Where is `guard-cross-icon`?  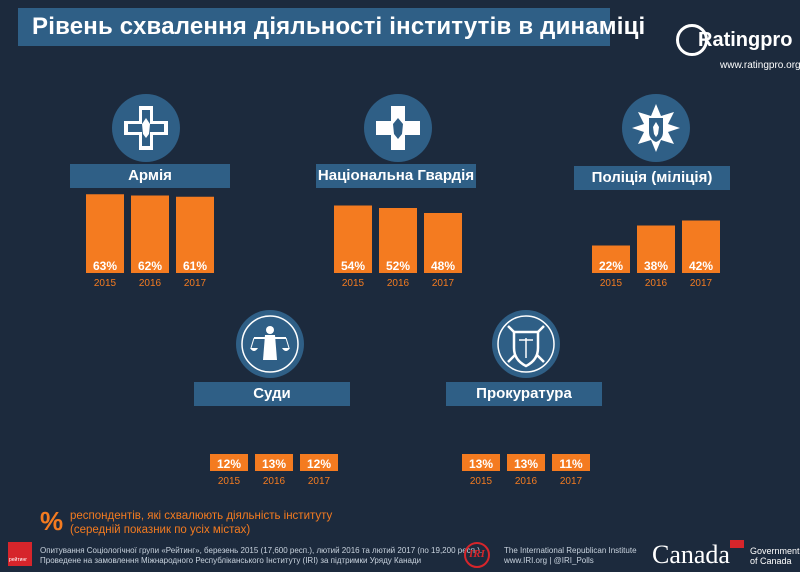
guard-cross-icon is located at coordinates (398, 128).